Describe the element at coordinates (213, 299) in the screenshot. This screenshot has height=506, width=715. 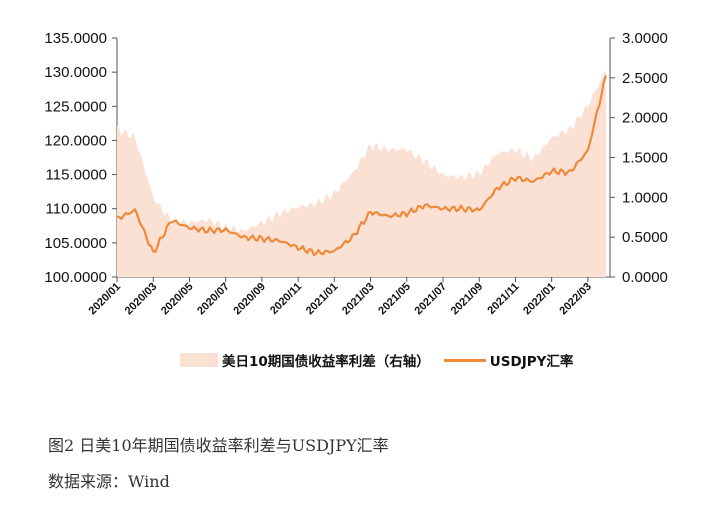
I see `x-tick-label: 2020/07` at that location.